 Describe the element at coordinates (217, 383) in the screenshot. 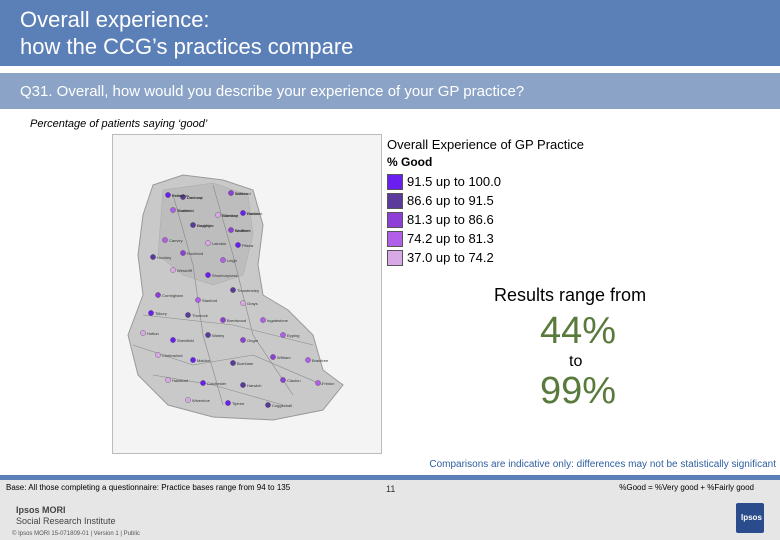

I see `map-place-label: Colchester` at that location.